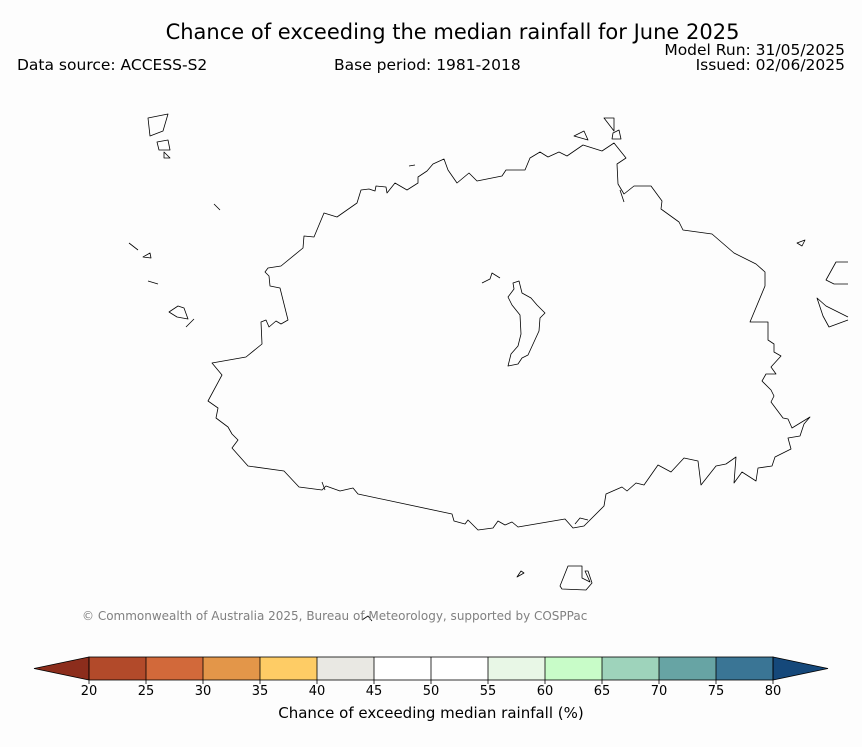 This screenshot has height=747, width=862. What do you see at coordinates (659, 691) in the screenshot?
I see `colorbar-tick-label: 70` at bounding box center [659, 691].